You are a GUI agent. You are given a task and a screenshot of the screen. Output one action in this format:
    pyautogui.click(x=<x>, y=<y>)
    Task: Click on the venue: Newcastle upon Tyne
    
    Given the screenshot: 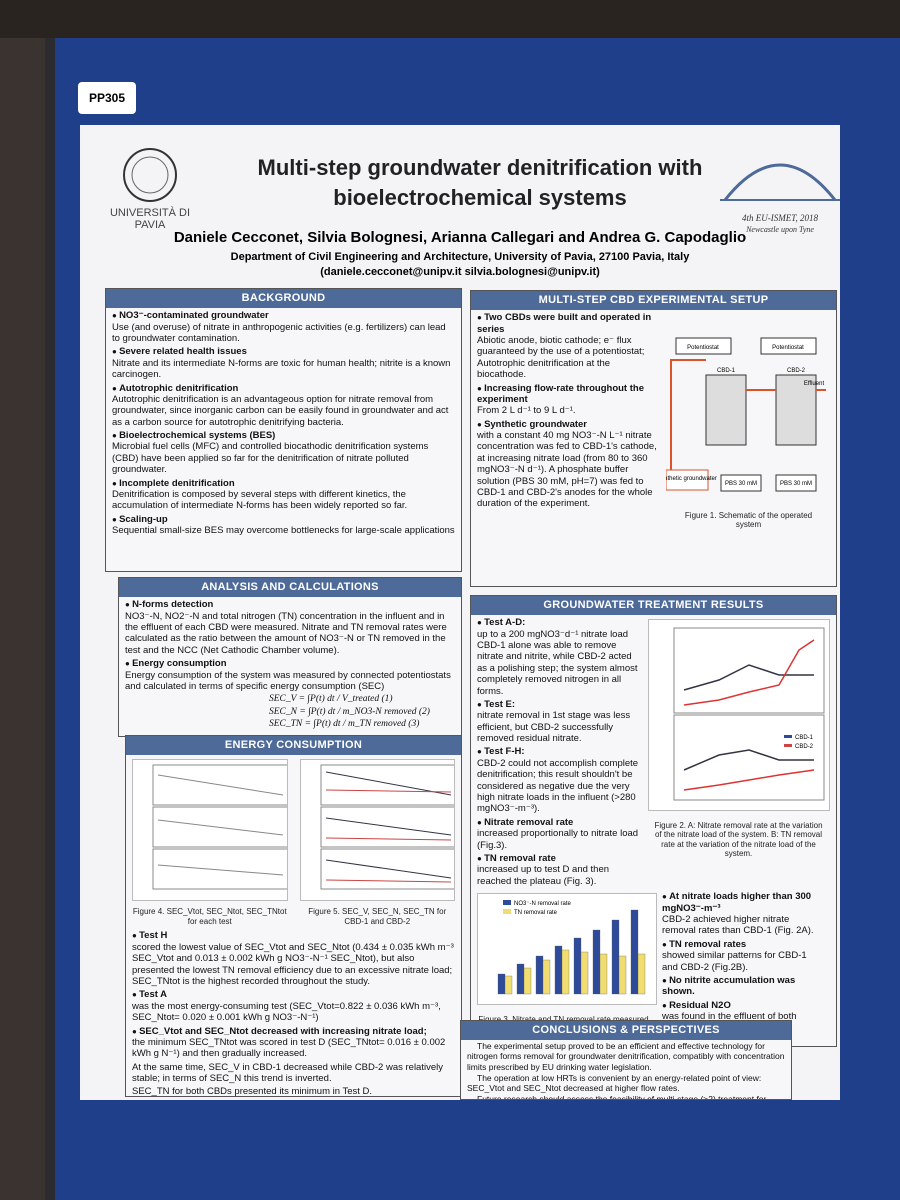 What is the action you would take?
    pyautogui.click(x=780, y=229)
    